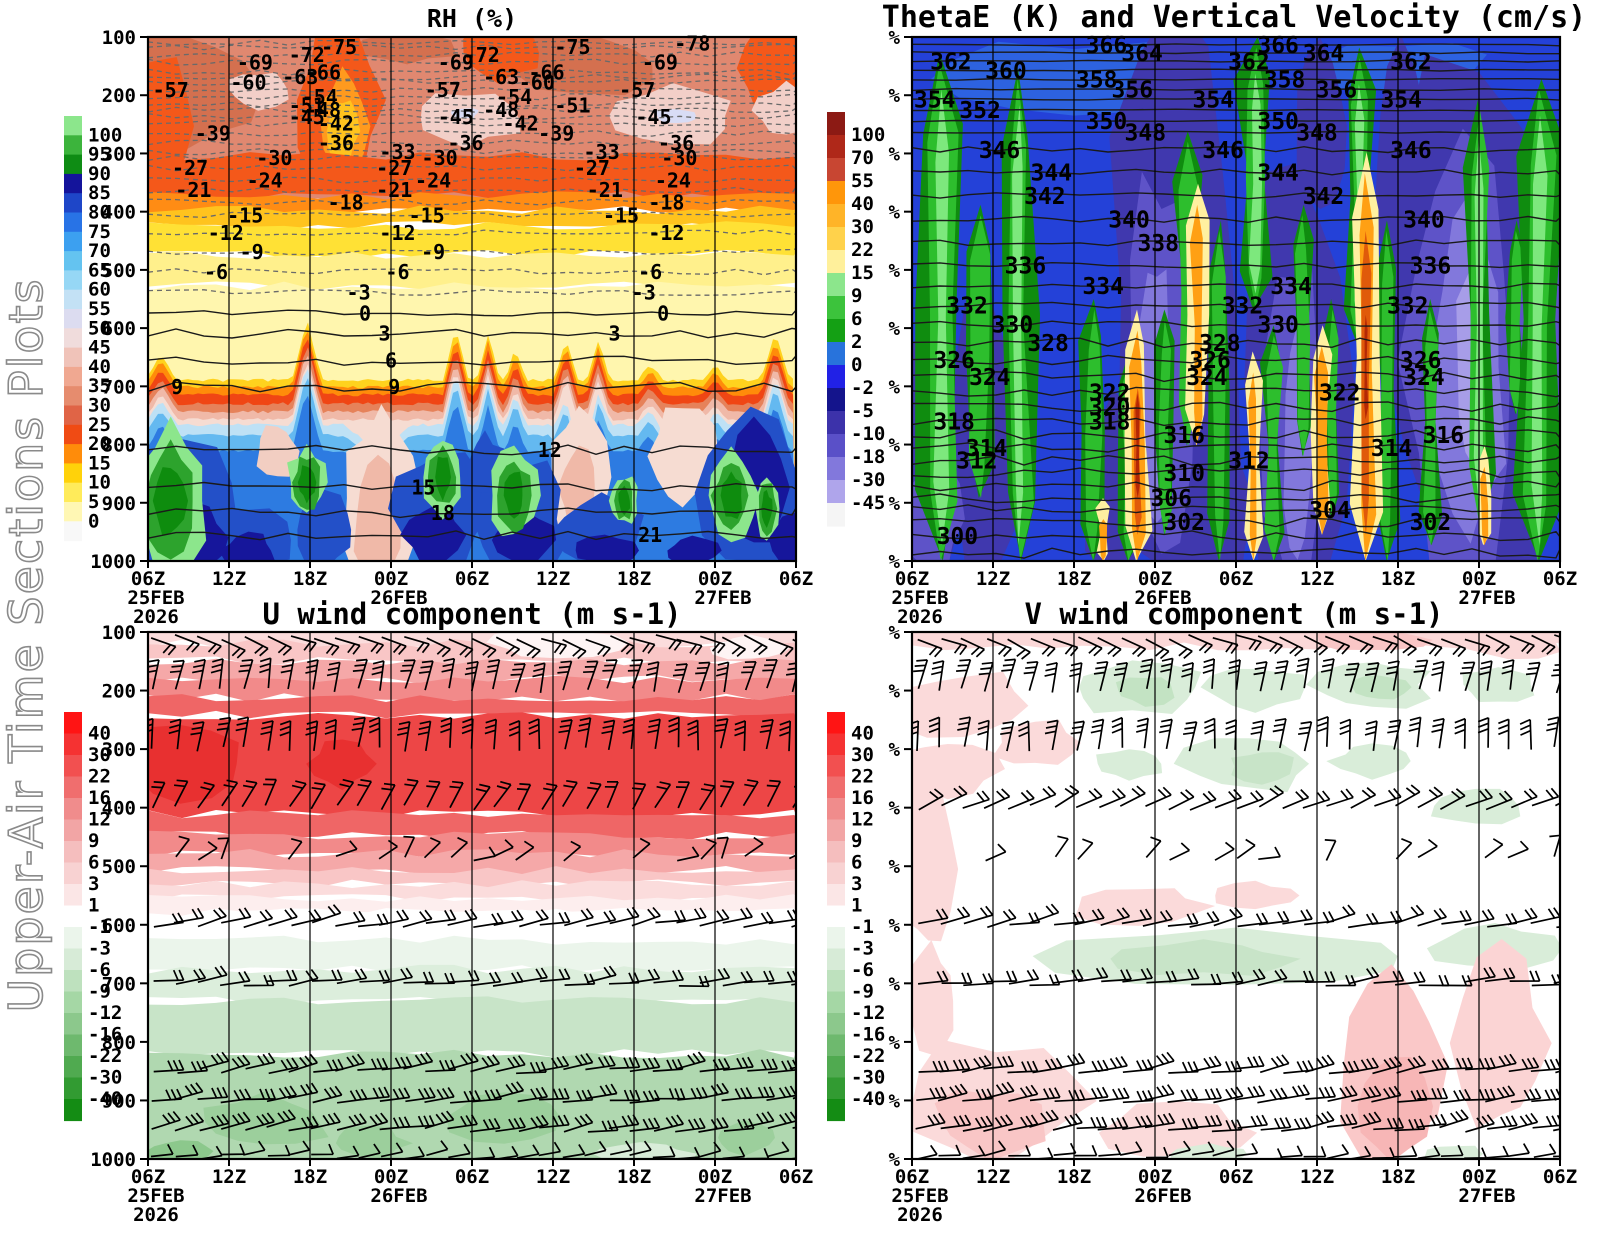 The image size is (1600, 1236). I want to click on svg-text: 25, so click(99, 425).